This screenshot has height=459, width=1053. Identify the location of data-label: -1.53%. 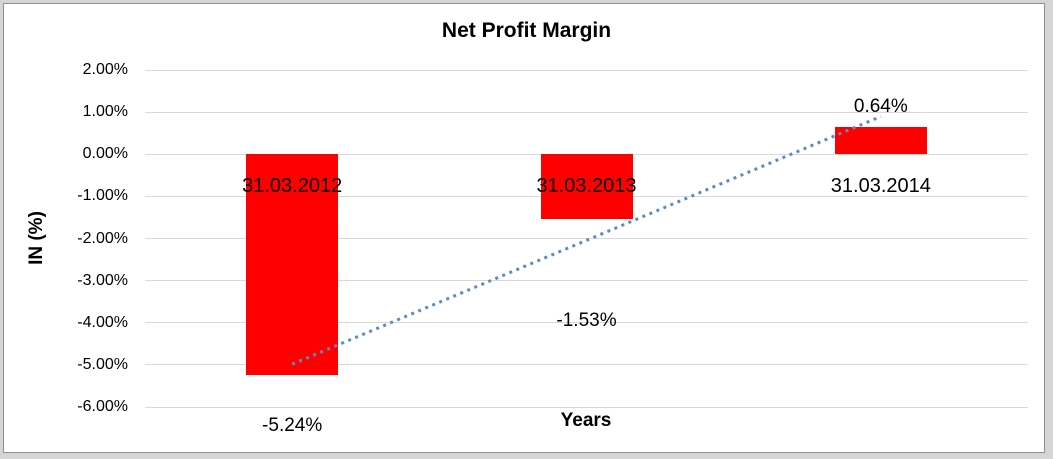
(586, 321).